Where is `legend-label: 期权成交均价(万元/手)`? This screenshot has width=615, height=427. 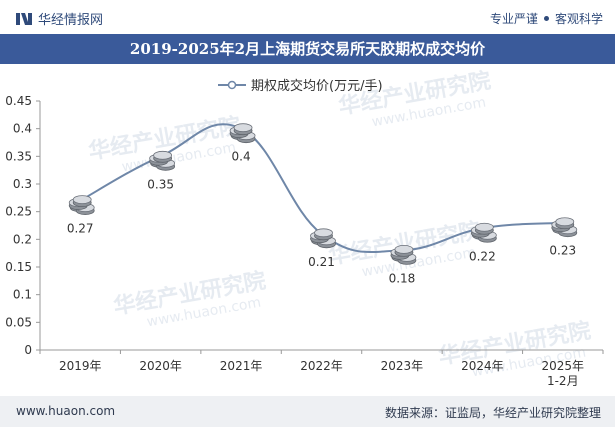 legend-label: 期权成交均价(万元/手) is located at coordinates (317, 86).